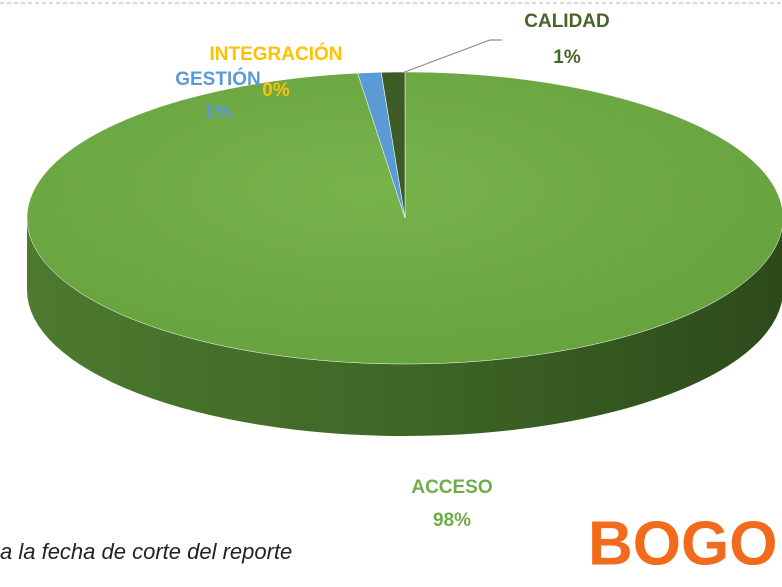  I want to click on category-label: INTEGRACIÓN, so click(276, 54).